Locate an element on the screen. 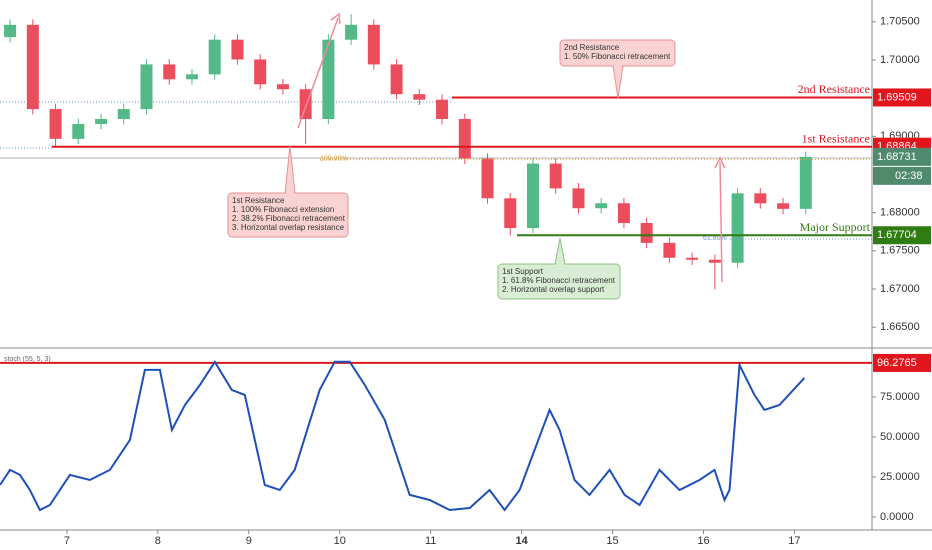 The width and height of the screenshot is (932, 550). countdown-box is located at coordinates (902, 175).